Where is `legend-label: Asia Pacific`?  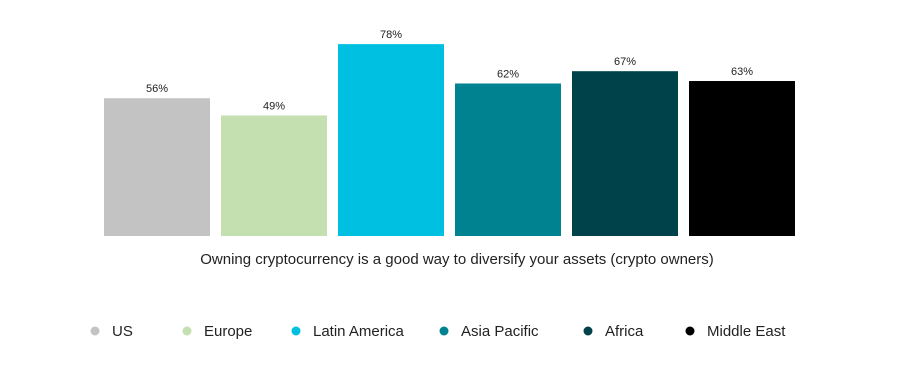 legend-label: Asia Pacific is located at coordinates (500, 331).